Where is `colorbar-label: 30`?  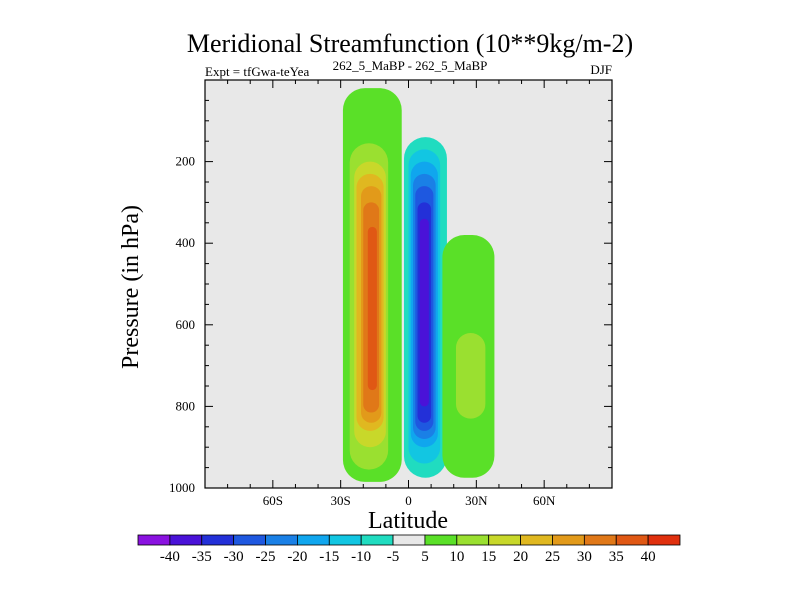
colorbar-label: 30 is located at coordinates (584, 557).